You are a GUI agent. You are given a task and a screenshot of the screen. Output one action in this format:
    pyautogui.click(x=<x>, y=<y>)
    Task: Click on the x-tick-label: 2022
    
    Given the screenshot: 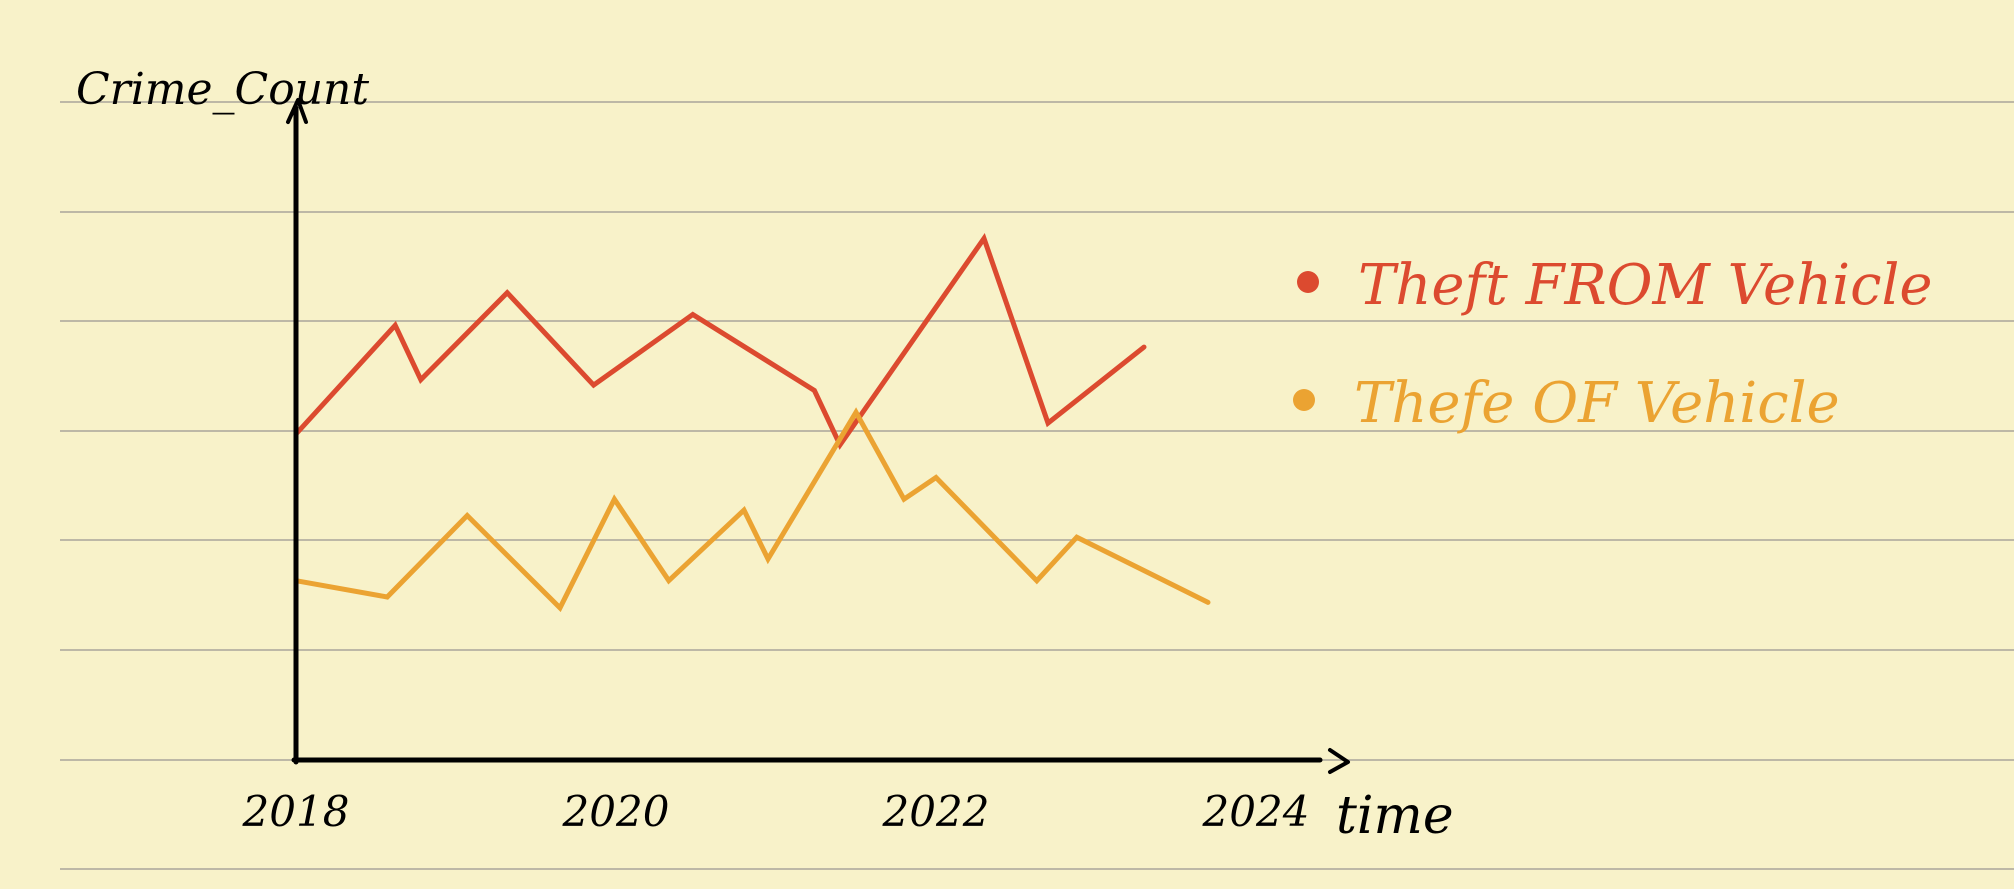 What is the action you would take?
    pyautogui.click(x=936, y=811)
    